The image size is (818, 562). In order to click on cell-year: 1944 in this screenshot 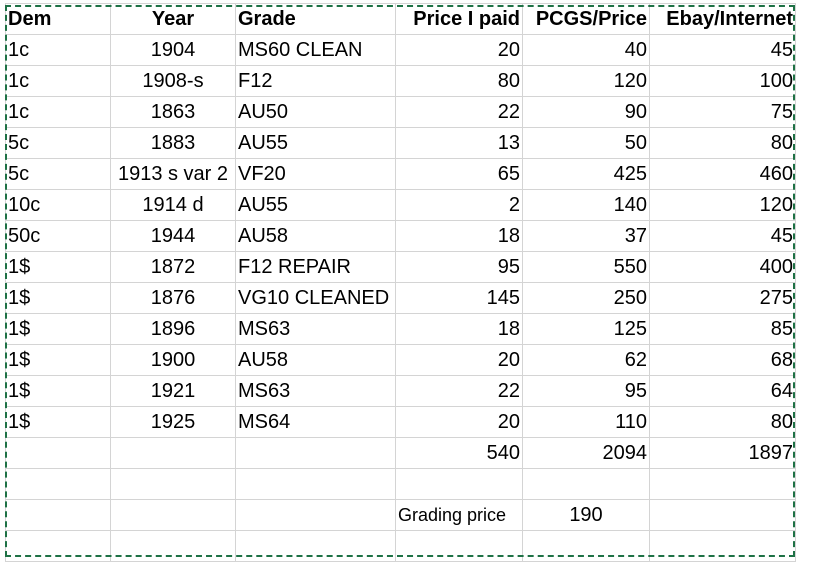, I will do `click(173, 236)`.